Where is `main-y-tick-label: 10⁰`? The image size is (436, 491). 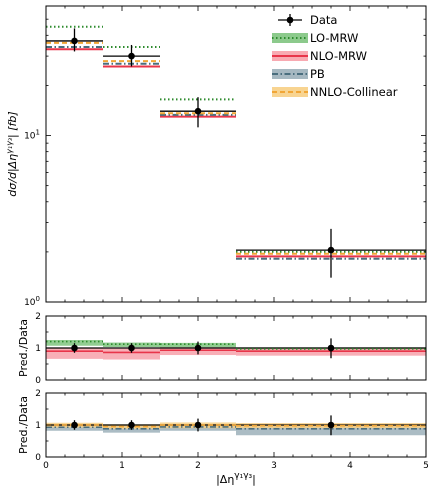 main-y-tick-label: 10⁰ is located at coordinates (32, 301).